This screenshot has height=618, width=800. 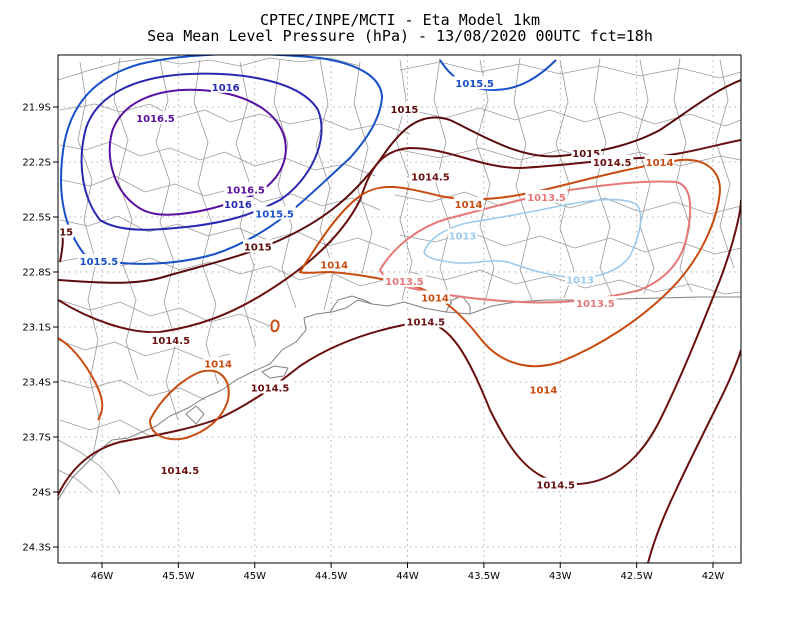 What do you see at coordinates (484, 576) in the screenshot?
I see `x-tick-label: 43.5W` at bounding box center [484, 576].